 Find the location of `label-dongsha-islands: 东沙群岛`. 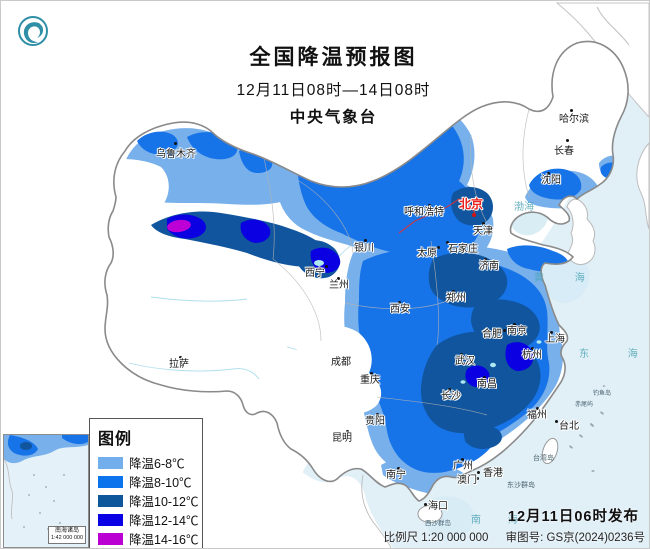

label-dongsha-islands: 东沙群岛 is located at coordinates (521, 485).